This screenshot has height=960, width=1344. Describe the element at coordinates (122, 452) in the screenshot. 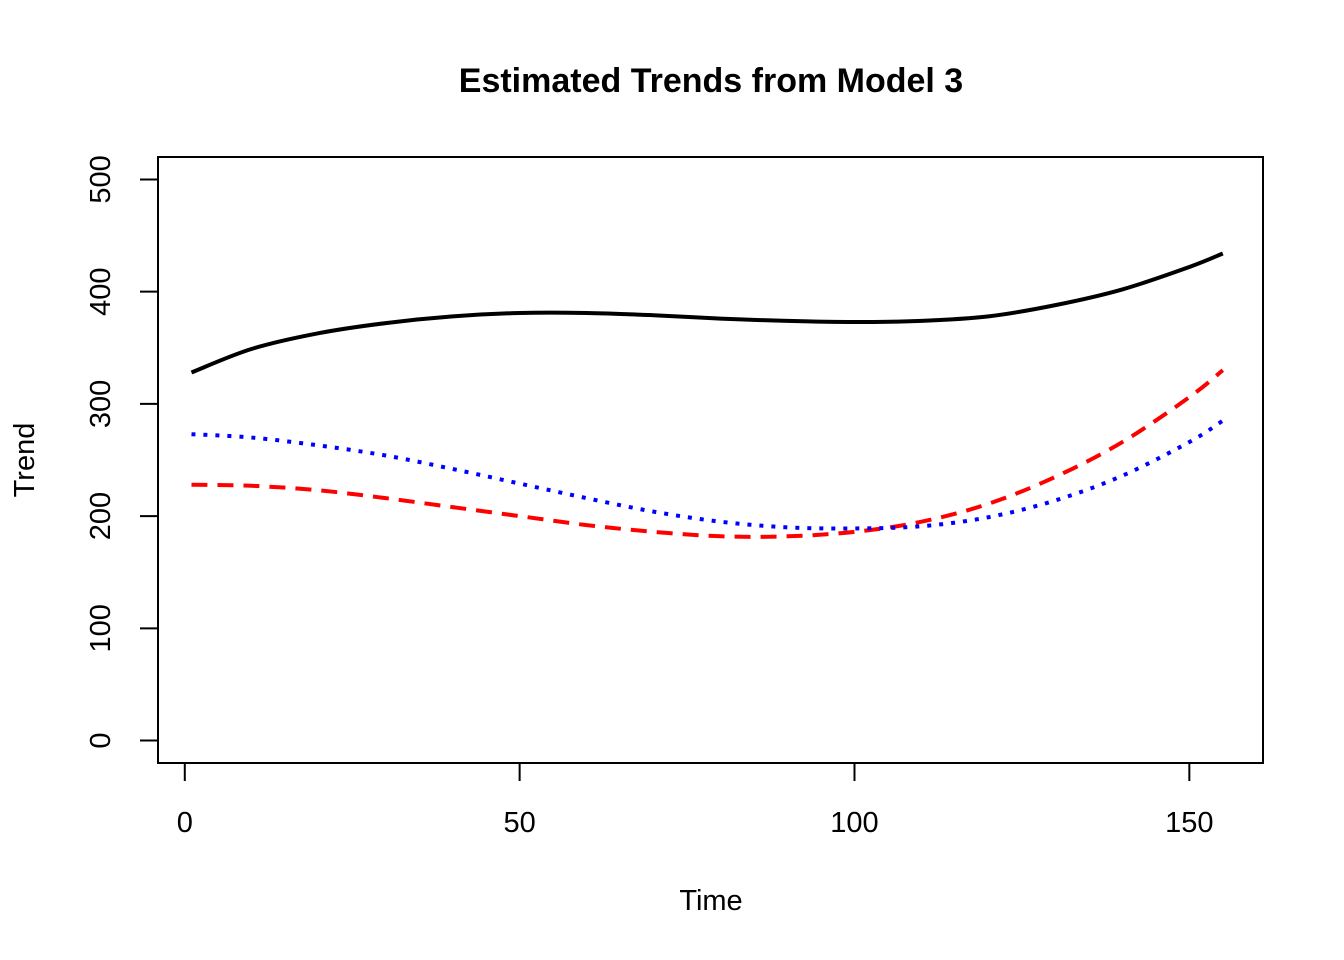

I see `y-axis: 0 100 200 300 400 500` at that location.